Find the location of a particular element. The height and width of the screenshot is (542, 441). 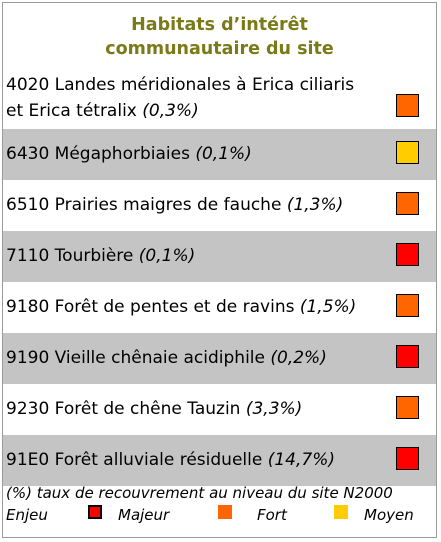

habitat-percent: (1,5%) is located at coordinates (328, 307).